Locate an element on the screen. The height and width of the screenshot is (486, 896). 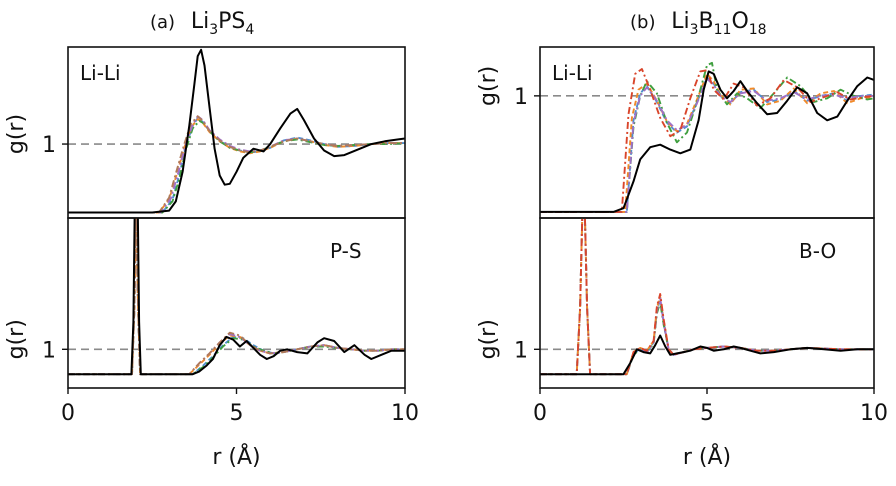
panel-a-title: (a) Li3PS4 is located at coordinates (202, 23).